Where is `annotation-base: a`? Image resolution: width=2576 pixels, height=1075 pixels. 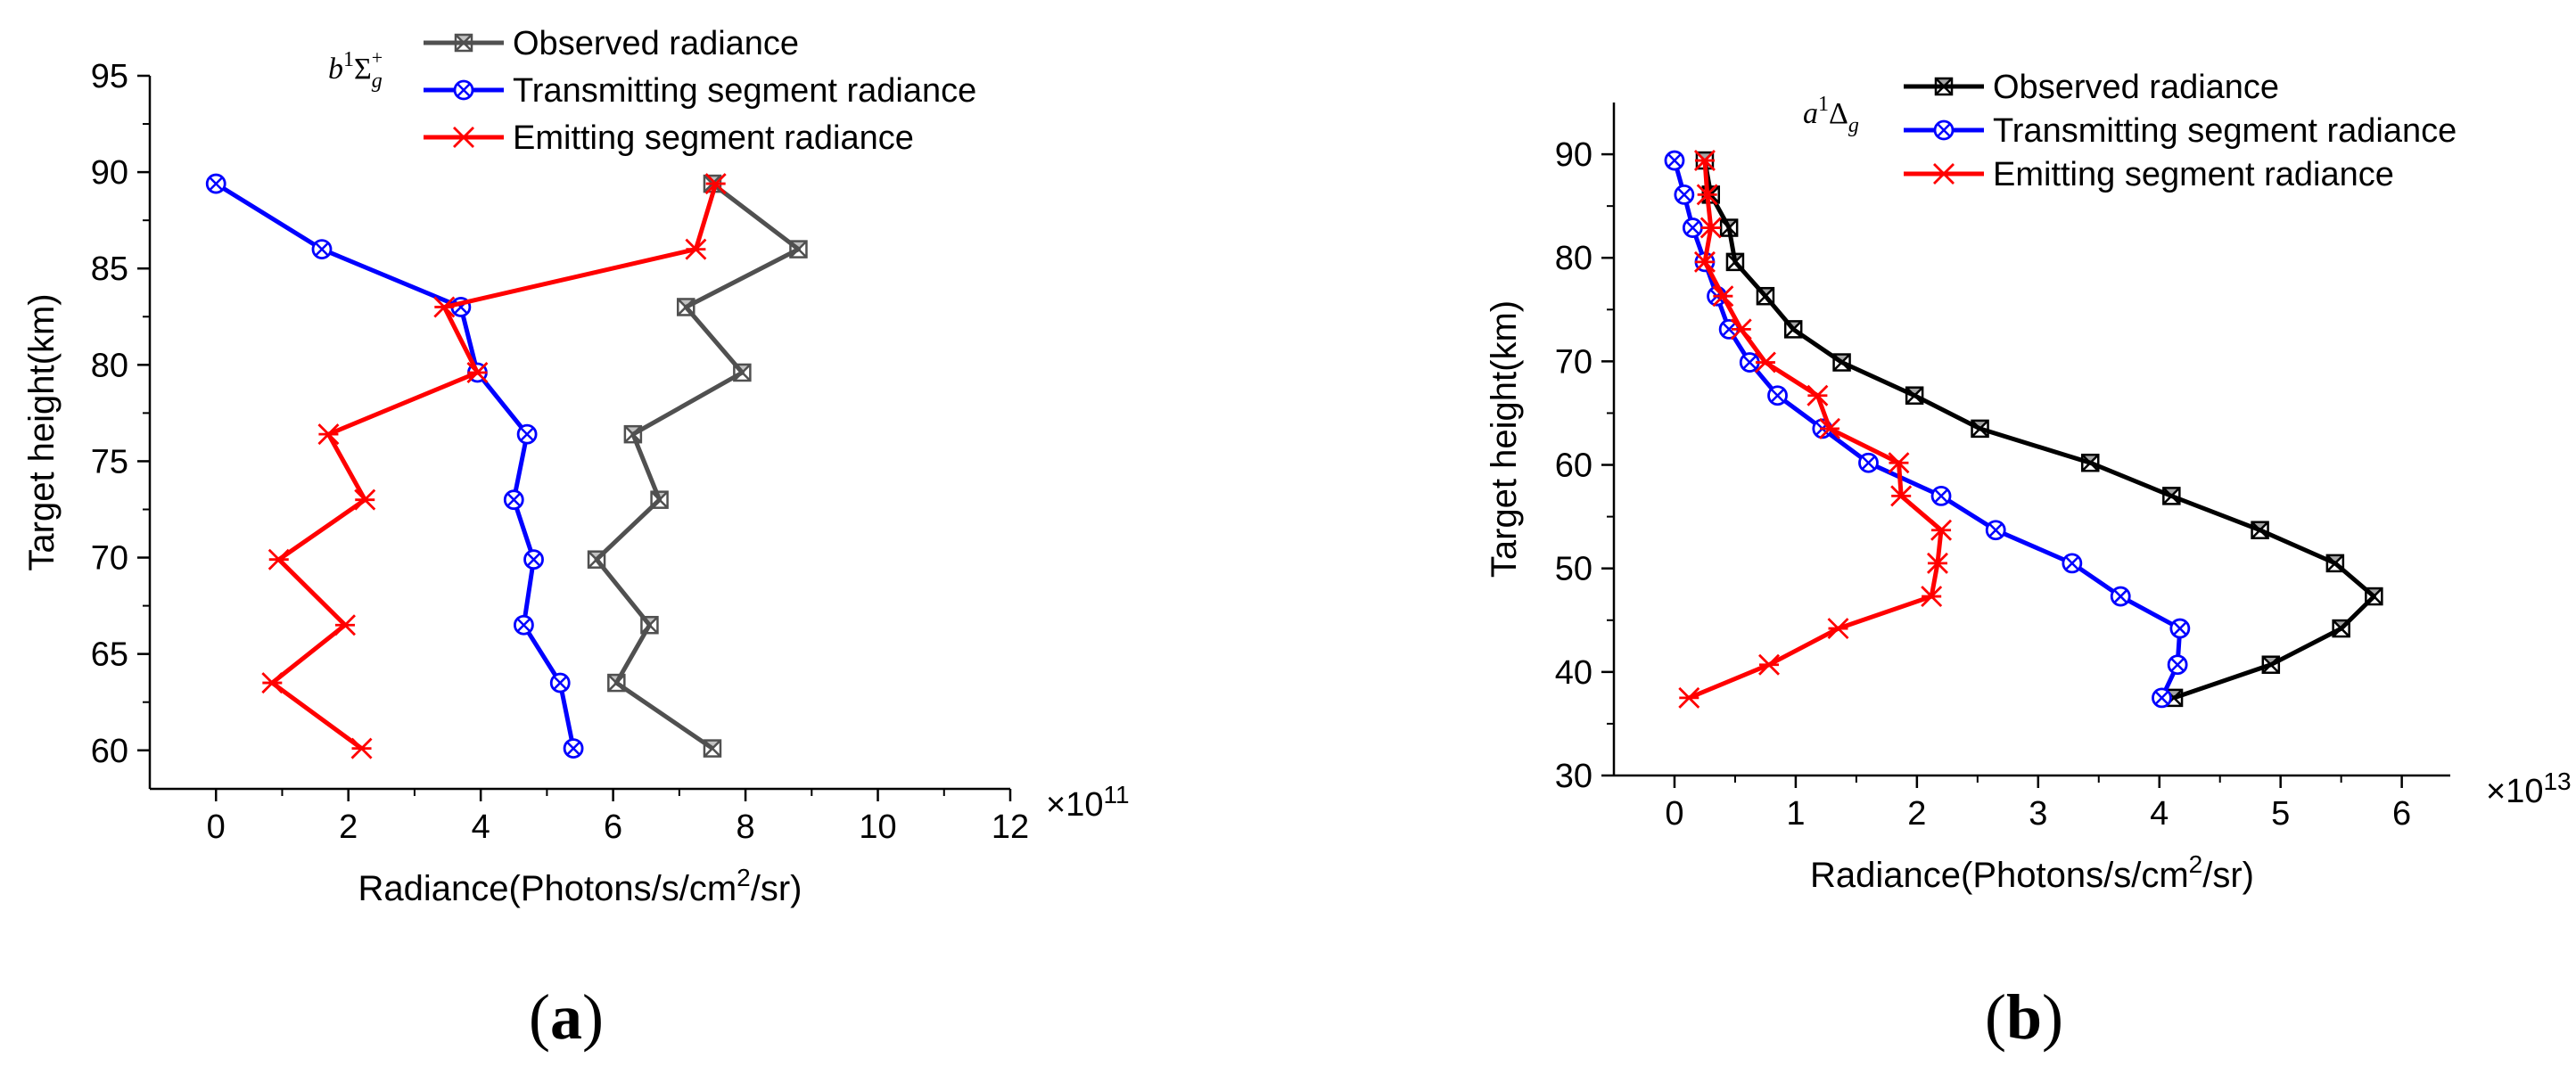 annotation-base: a is located at coordinates (1810, 113).